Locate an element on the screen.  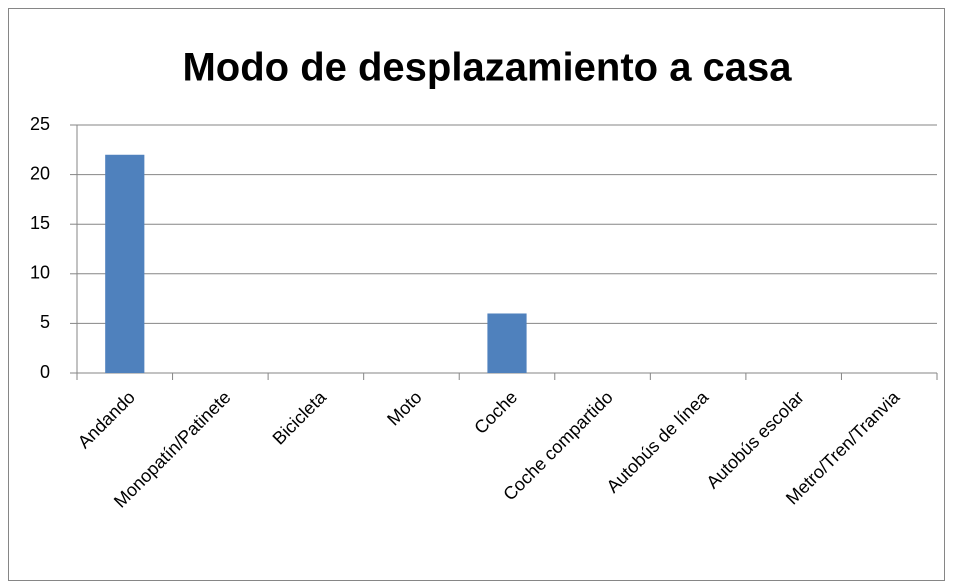
chart-title: Modo de desplazamiento a casa is located at coordinates (487, 68).